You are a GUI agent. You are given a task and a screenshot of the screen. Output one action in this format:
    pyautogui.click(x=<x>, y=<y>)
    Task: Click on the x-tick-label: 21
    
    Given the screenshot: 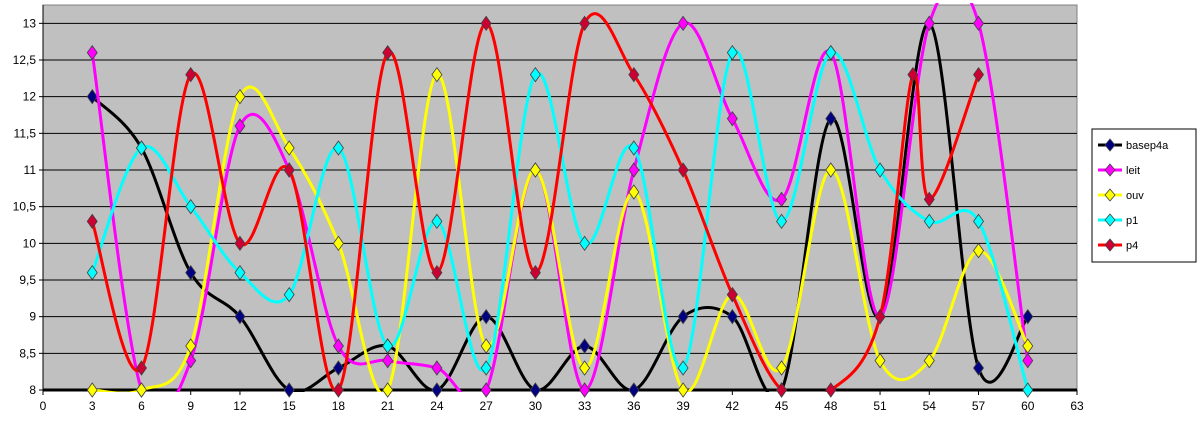 What is the action you would take?
    pyautogui.click(x=388, y=406)
    